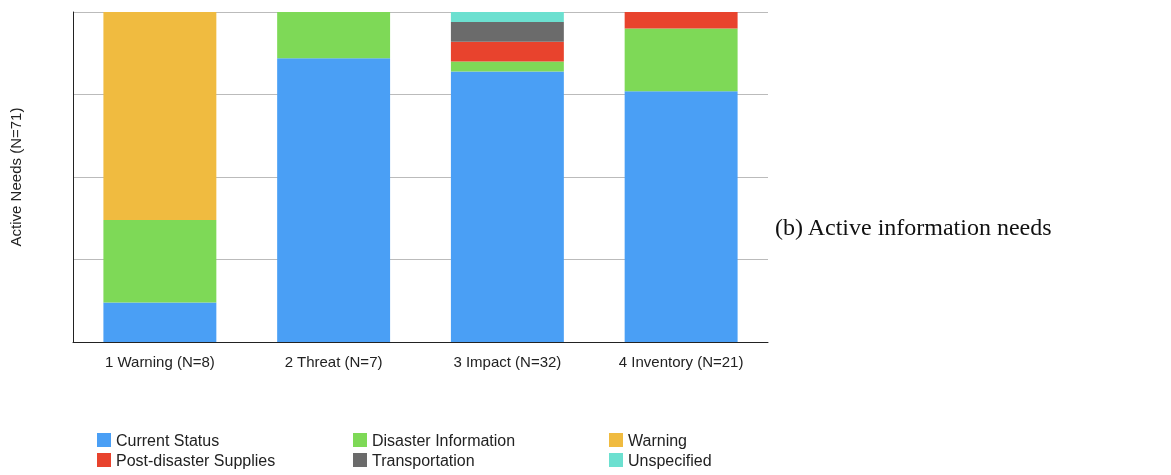  Describe the element at coordinates (423, 460) in the screenshot. I see `legend-label: Transportation` at that location.